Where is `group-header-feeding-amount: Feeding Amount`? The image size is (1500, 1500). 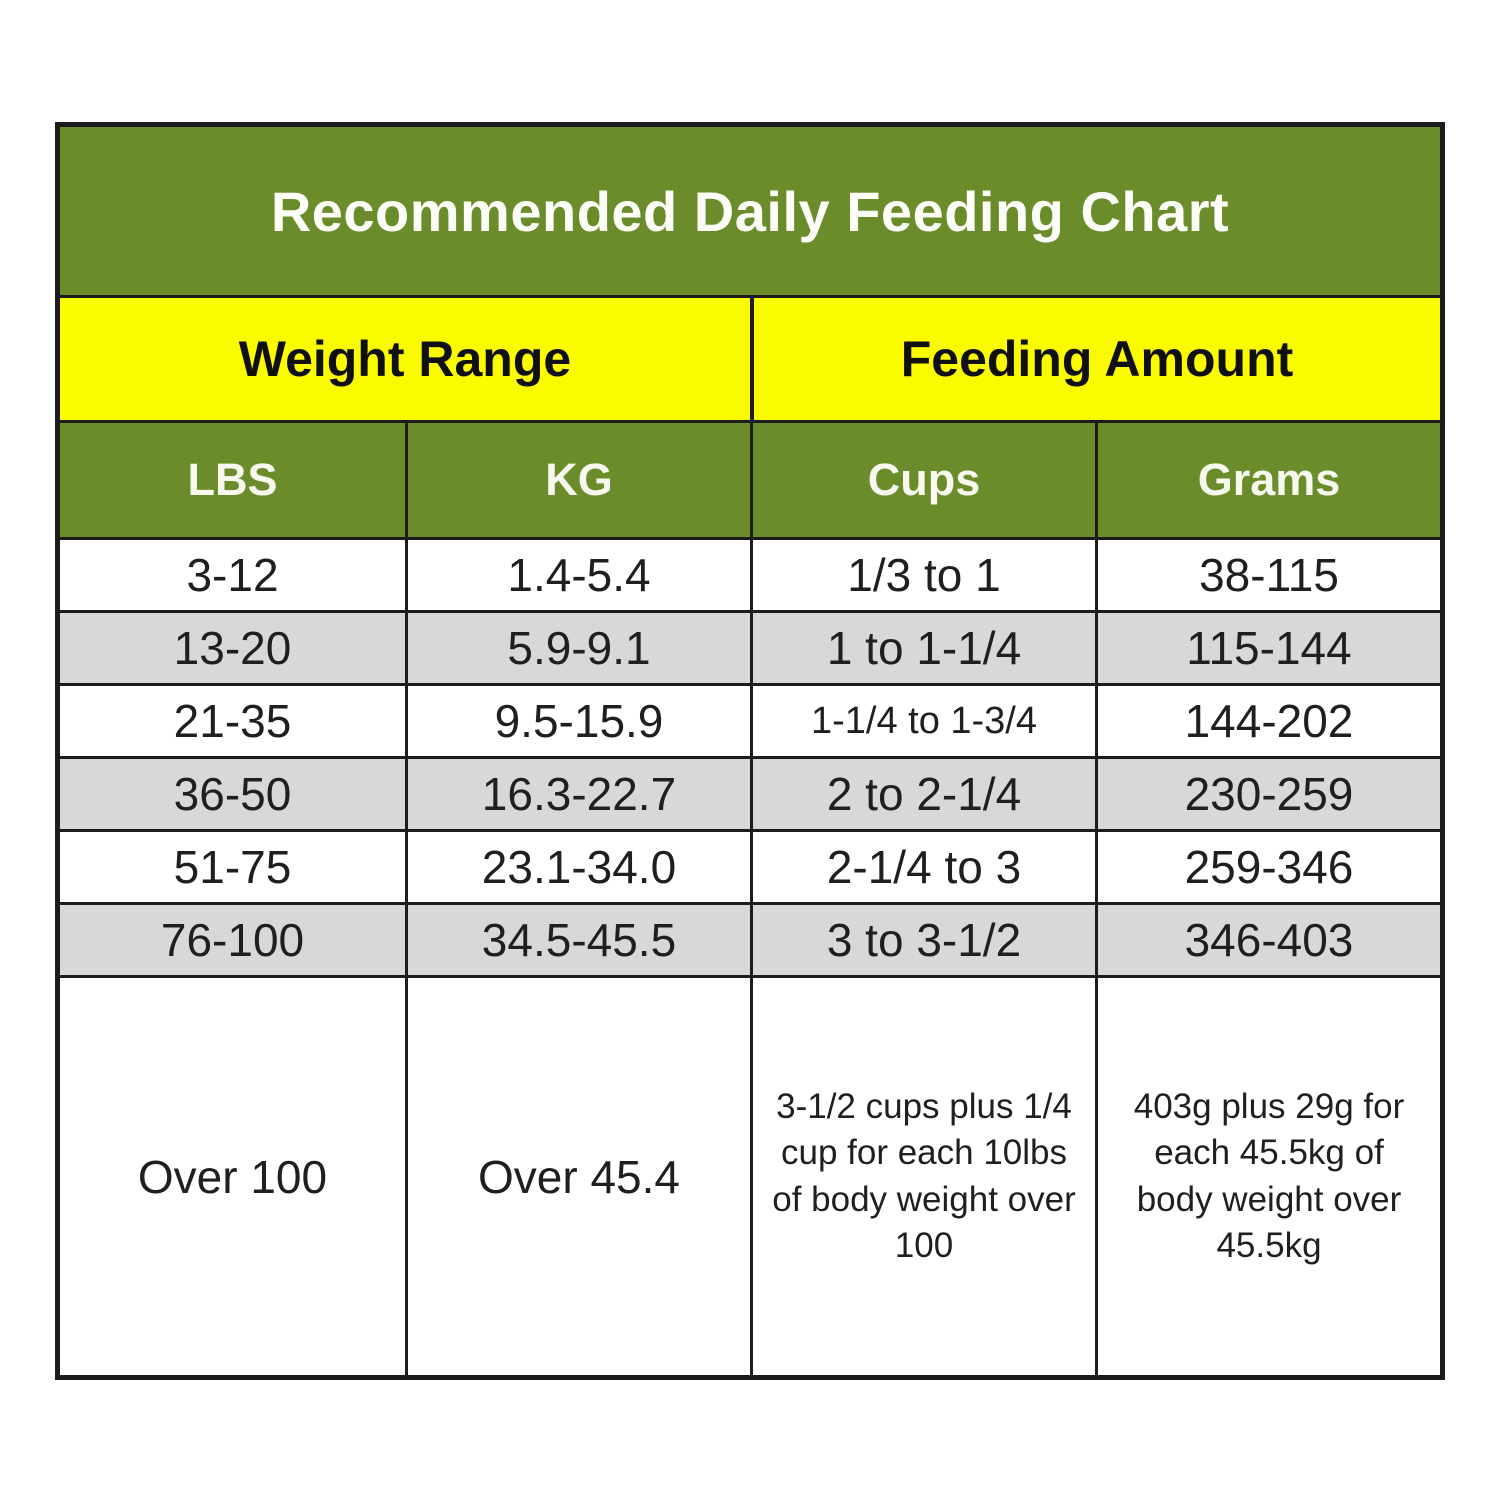
group-header-feeding-amount: Feeding Amount is located at coordinates (1095, 359).